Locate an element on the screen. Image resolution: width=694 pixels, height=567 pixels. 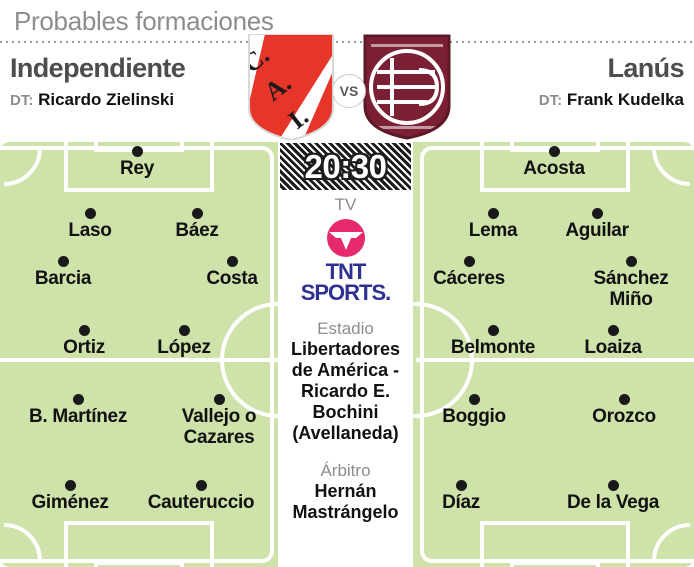
player-marker: Díaz is located at coordinates (461, 496).